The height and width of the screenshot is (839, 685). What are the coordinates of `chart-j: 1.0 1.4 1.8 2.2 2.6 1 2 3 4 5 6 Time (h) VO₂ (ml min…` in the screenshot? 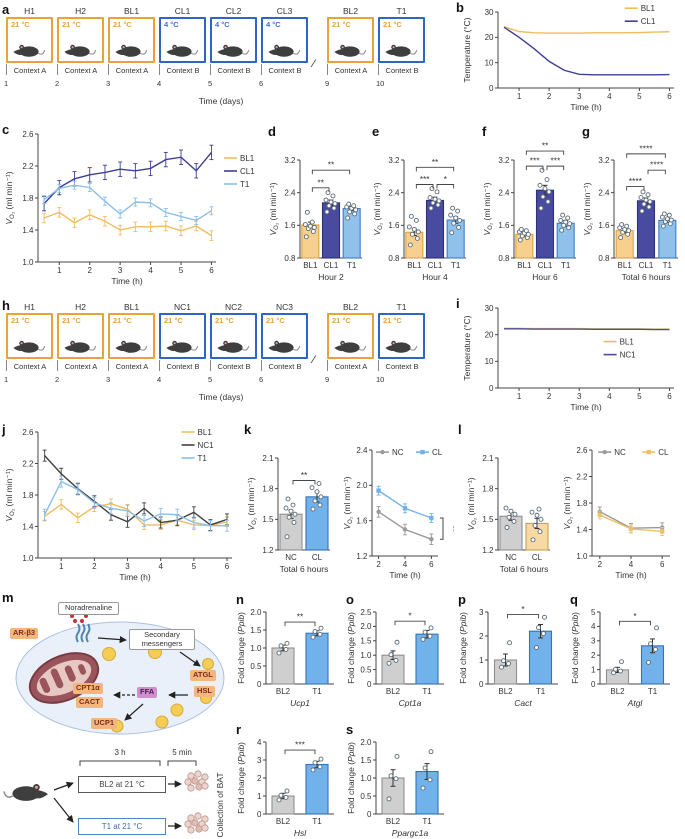 It's located at (118, 505).